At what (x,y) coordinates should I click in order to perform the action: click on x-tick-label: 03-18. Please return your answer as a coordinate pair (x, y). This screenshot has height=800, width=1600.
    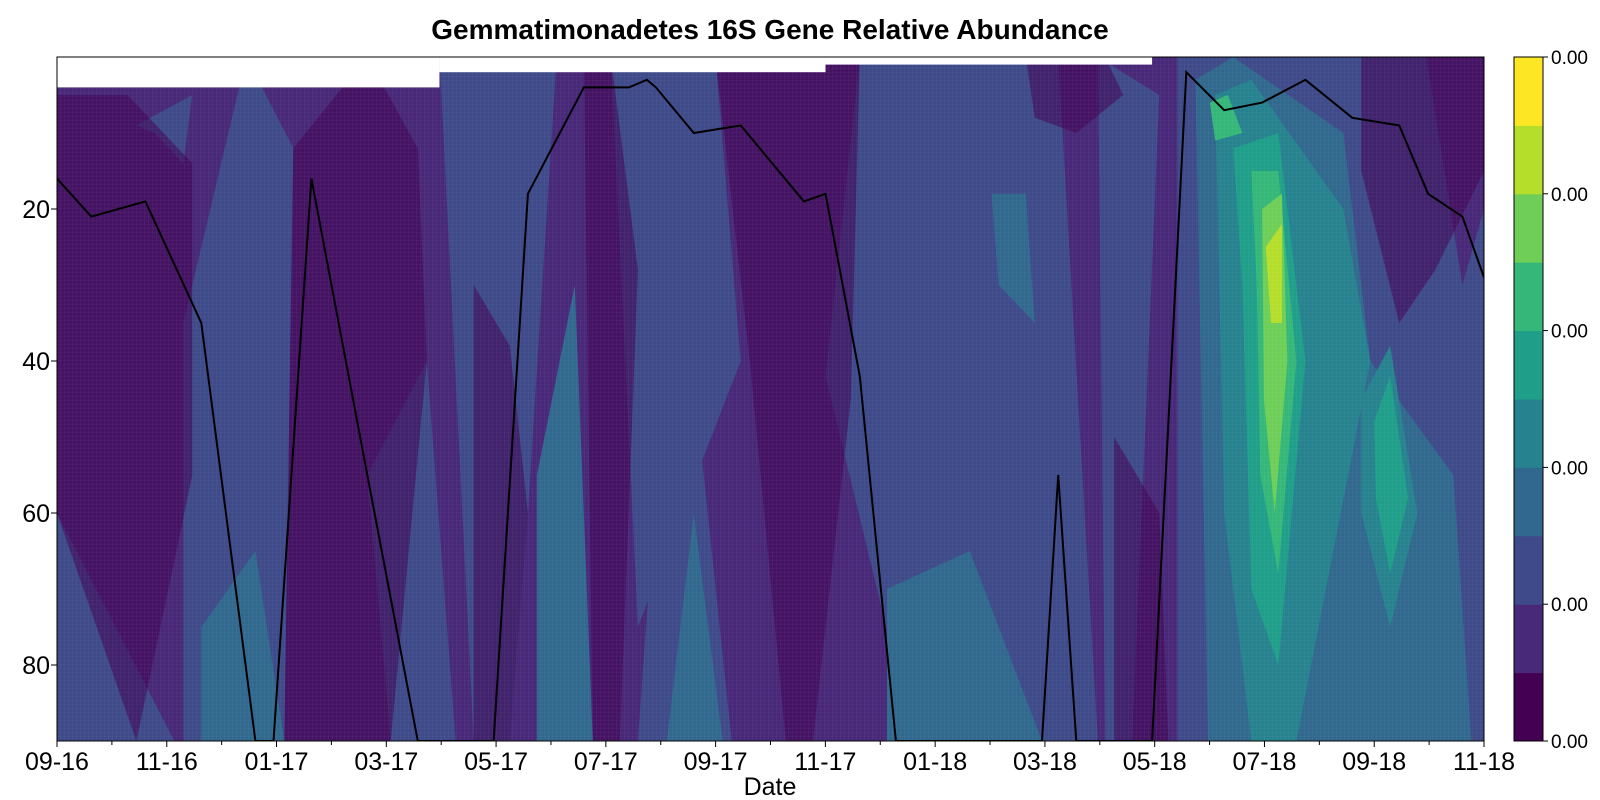
    Looking at the image, I should click on (1045, 762).